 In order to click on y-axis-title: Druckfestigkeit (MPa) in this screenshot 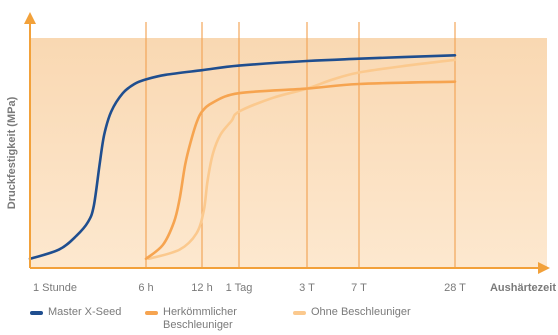, I will do `click(12, 152)`.